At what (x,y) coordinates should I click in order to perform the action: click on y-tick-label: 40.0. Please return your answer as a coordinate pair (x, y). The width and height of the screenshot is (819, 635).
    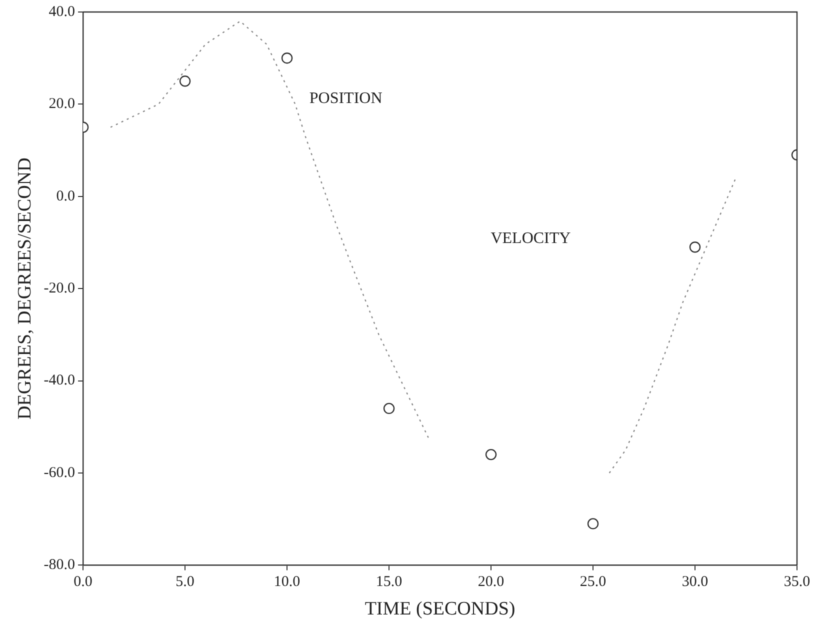
    Looking at the image, I should click on (62, 12).